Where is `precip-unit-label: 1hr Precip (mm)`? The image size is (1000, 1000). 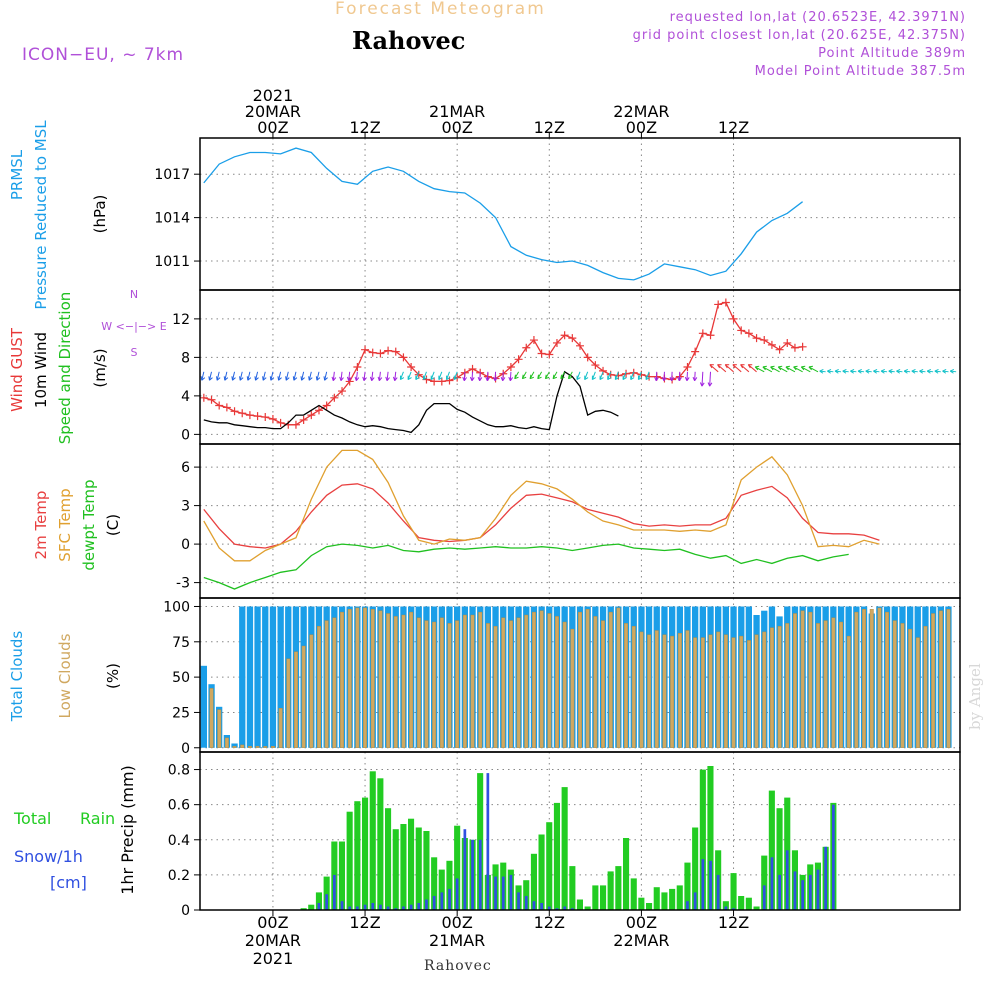
precip-unit-label: 1hr Precip (mm) is located at coordinates (127, 830).